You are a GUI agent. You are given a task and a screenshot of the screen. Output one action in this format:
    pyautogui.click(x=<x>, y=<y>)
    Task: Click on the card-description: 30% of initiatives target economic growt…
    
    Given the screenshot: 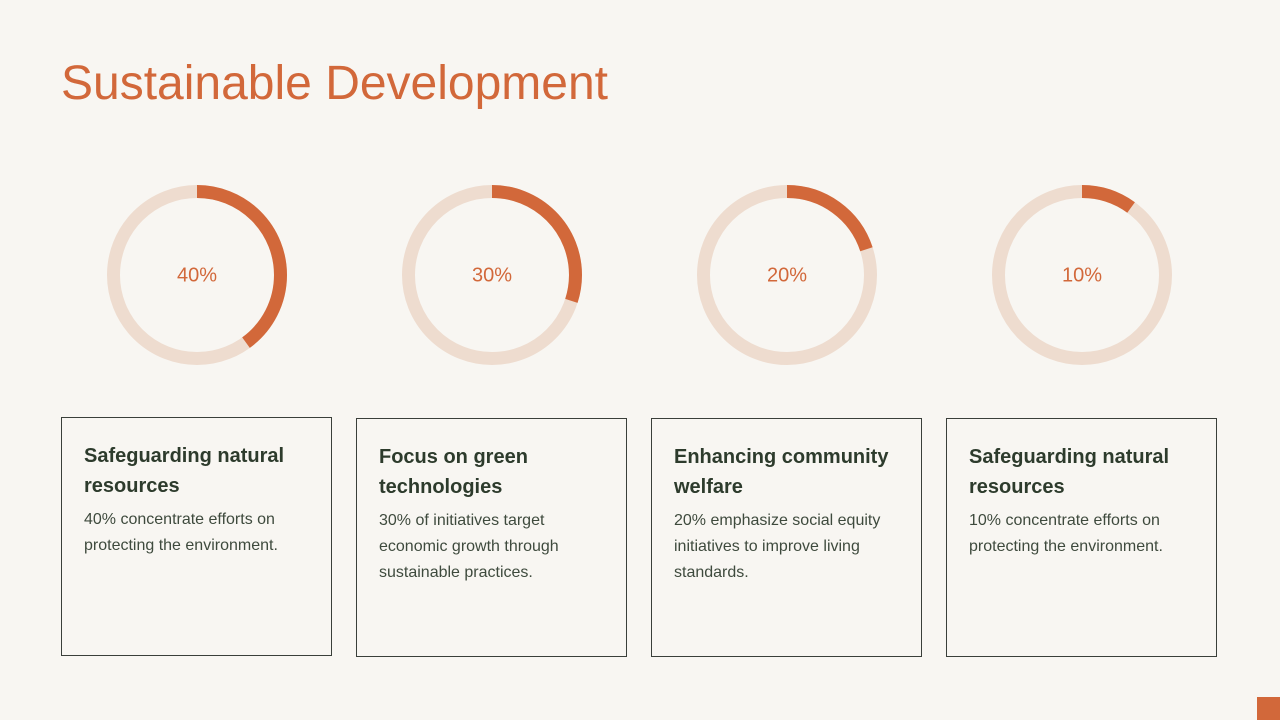 What is the action you would take?
    pyautogui.click(x=469, y=546)
    